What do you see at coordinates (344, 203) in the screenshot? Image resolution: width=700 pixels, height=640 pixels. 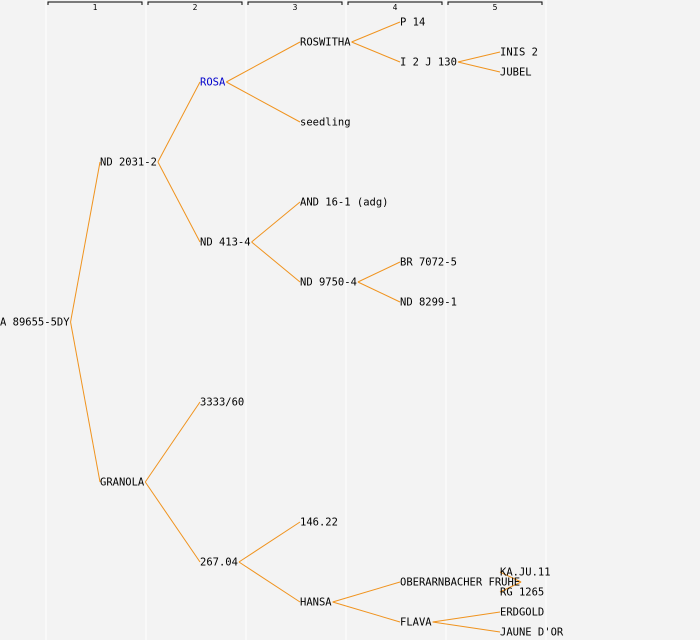 I see `pedigree-node: AND 16-1 (adg)` at bounding box center [344, 203].